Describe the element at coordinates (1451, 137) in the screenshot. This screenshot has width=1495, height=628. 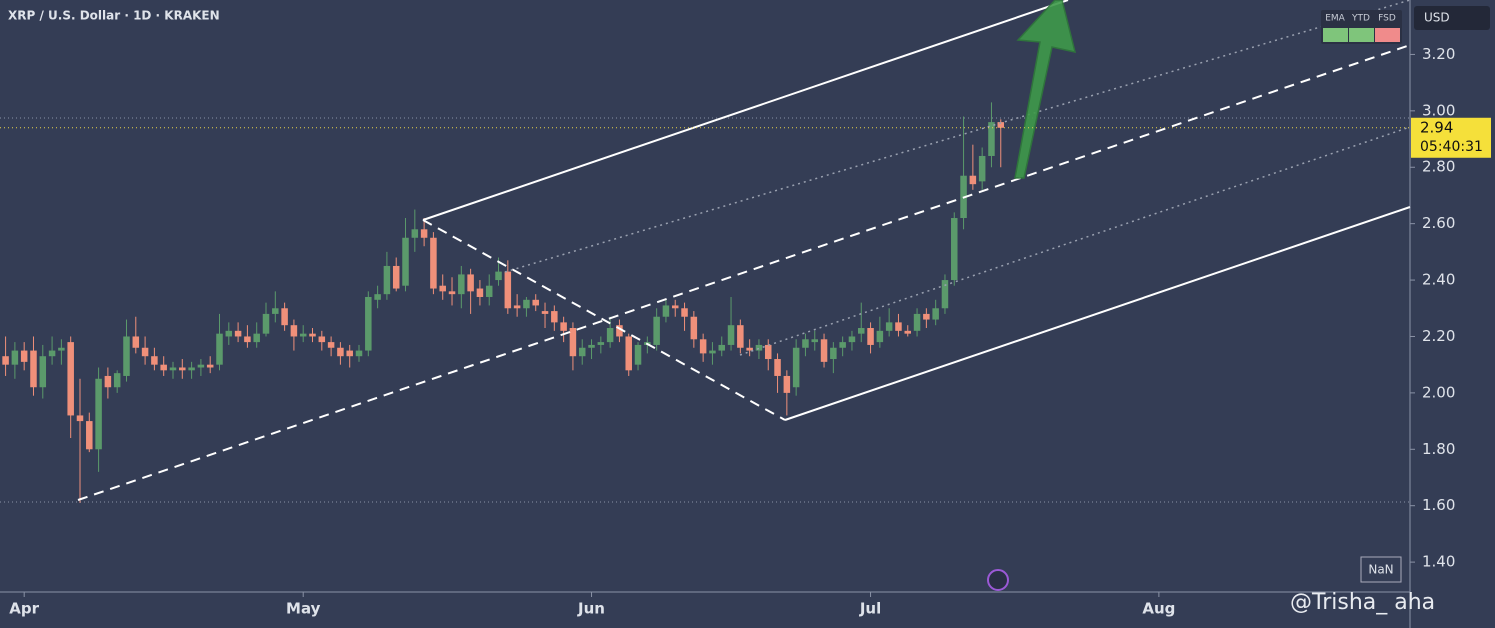
I see `last-price-box` at that location.